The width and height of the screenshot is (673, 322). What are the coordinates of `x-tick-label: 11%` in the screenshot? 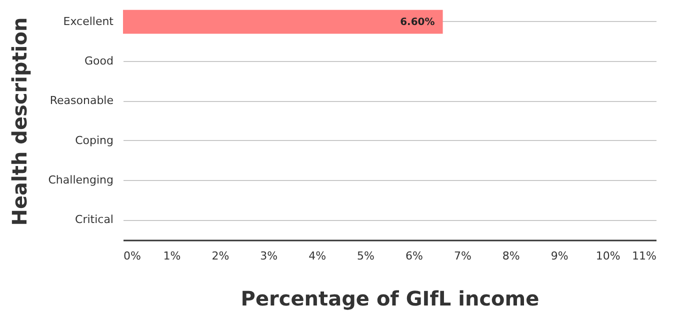 It's located at (644, 256).